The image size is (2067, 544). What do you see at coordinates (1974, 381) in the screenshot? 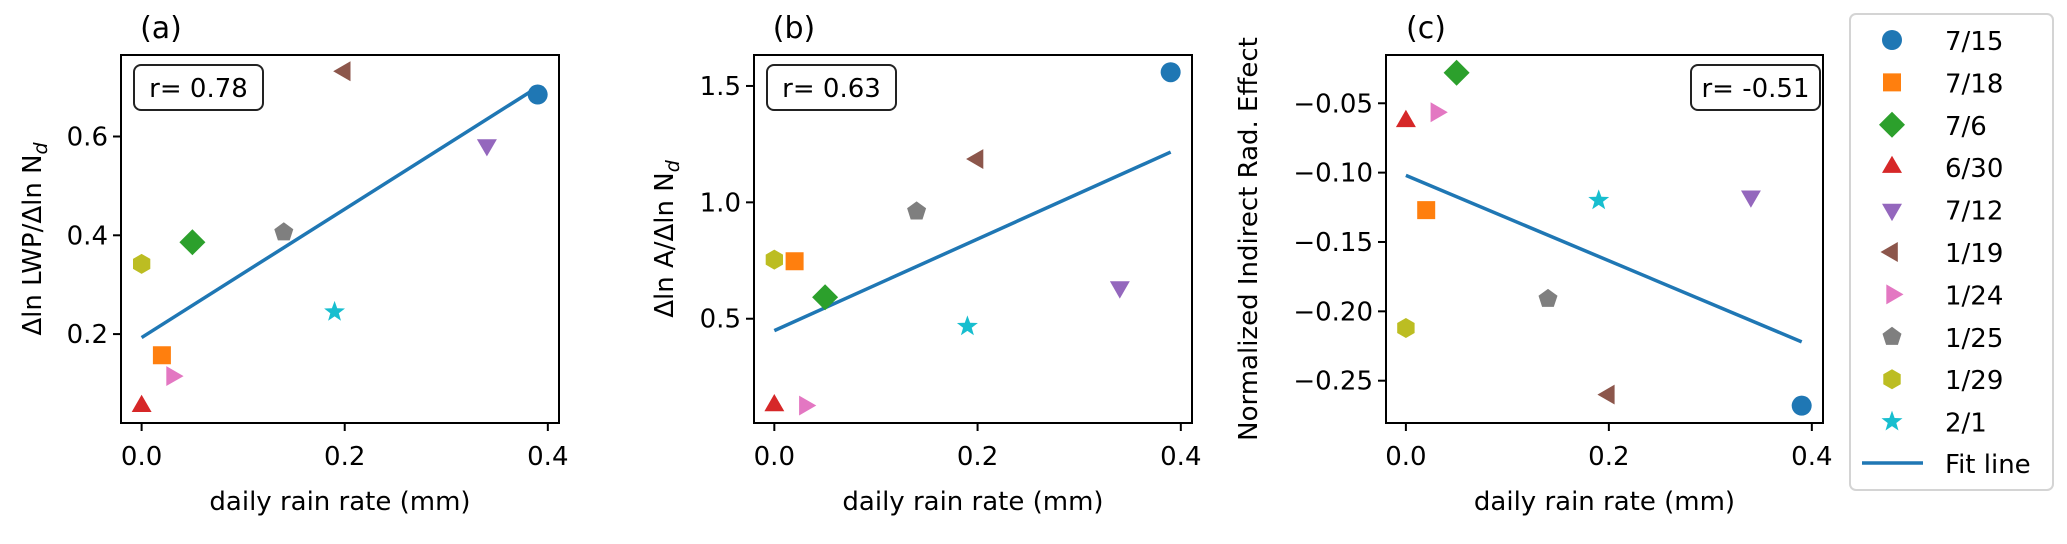
I see `legend-label: 1/29` at bounding box center [1974, 381].